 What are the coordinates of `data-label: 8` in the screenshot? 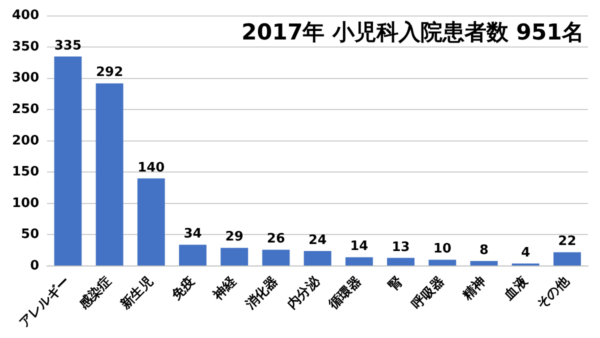 It's located at (484, 250).